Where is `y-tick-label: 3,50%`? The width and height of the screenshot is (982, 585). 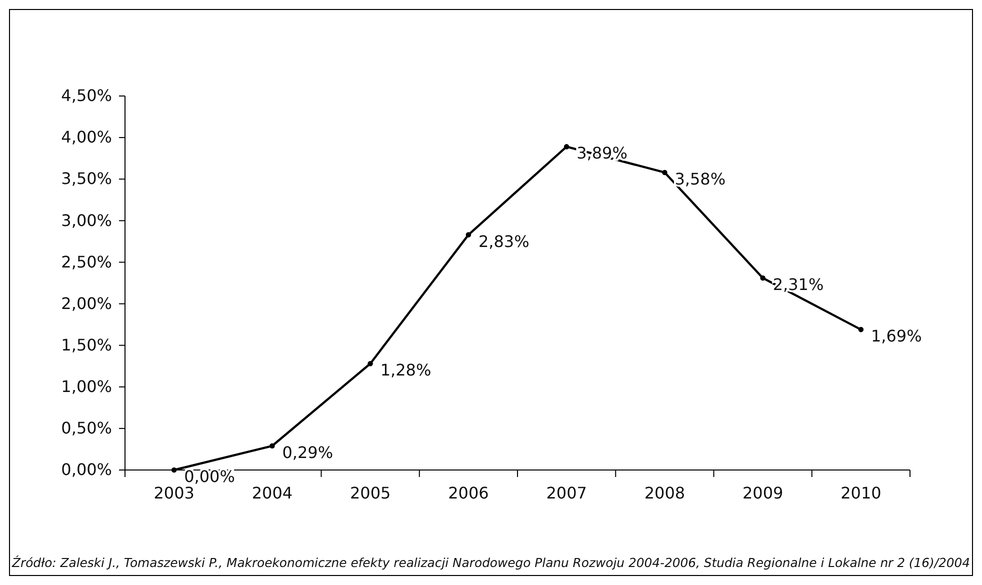 y-tick-label: 3,50% is located at coordinates (86, 178).